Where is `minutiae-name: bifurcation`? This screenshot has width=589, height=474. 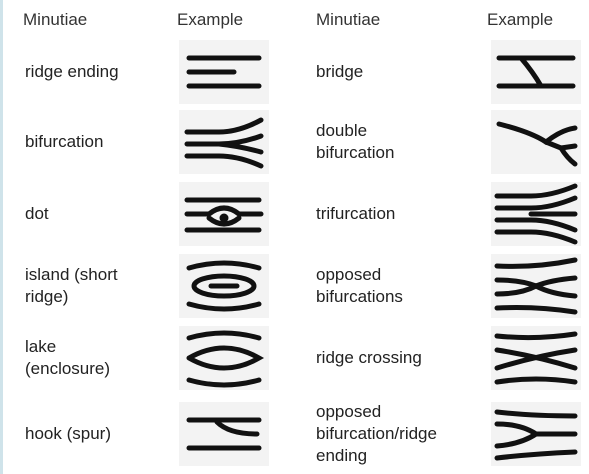 minutiae-name: bifurcation is located at coordinates (64, 141).